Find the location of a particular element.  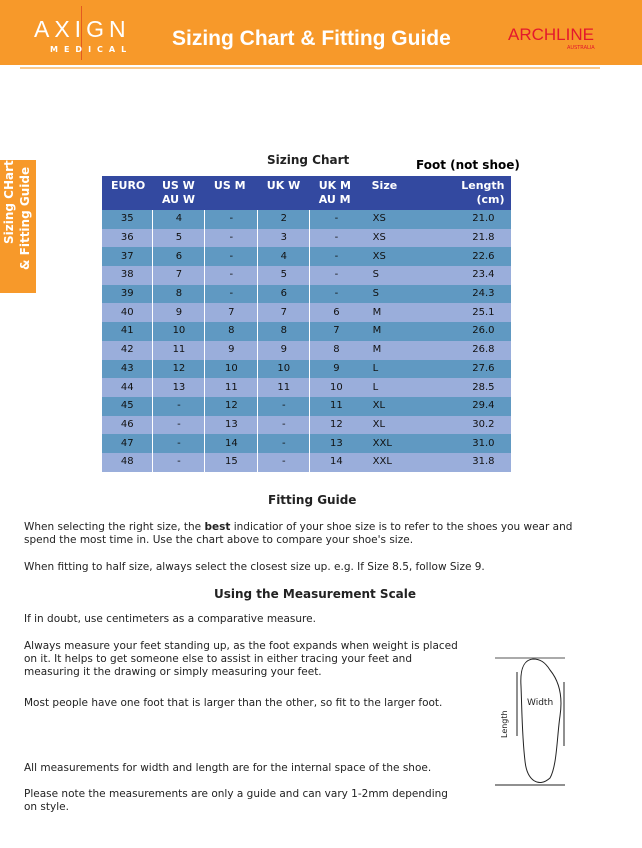

bold-text: best is located at coordinates (217, 527).